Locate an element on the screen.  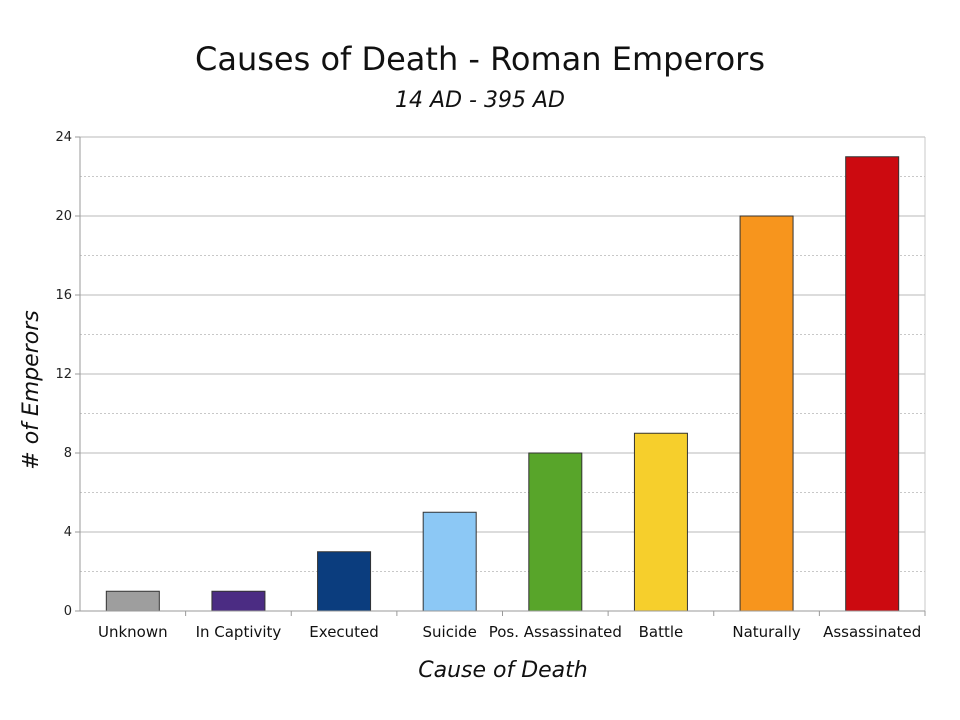
y-axis-label: # of Emperors is located at coordinates (31, 389).